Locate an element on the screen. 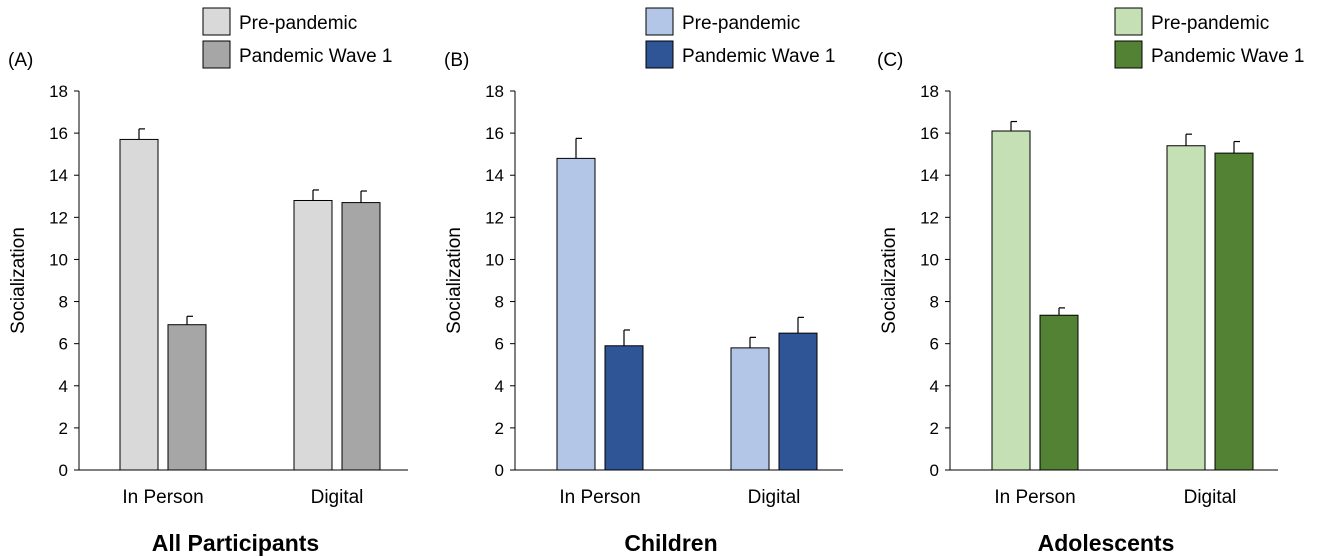  chart-title: All Participants is located at coordinates (235, 543).